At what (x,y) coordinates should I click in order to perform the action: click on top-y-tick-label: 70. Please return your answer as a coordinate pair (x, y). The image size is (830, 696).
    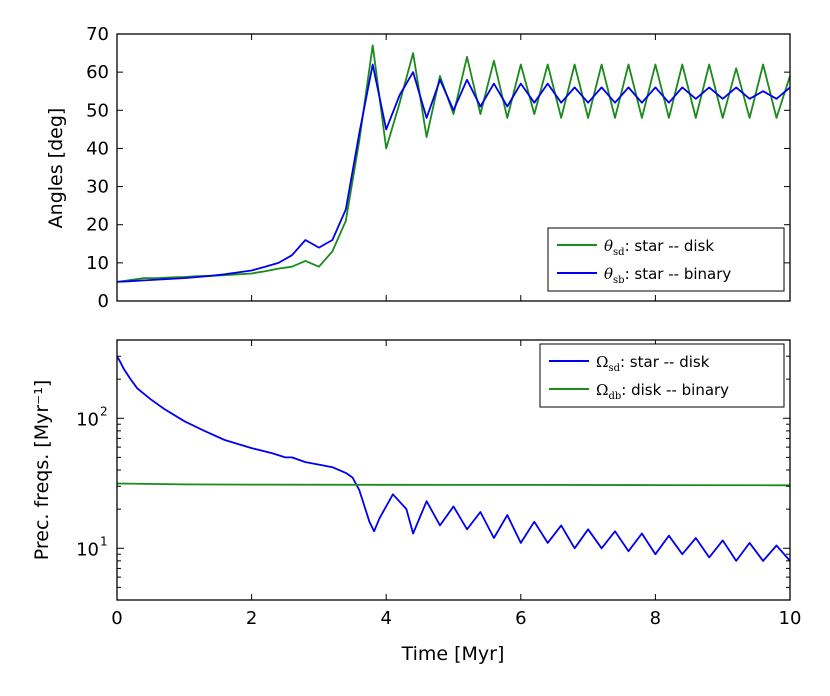
    Looking at the image, I should click on (97, 34).